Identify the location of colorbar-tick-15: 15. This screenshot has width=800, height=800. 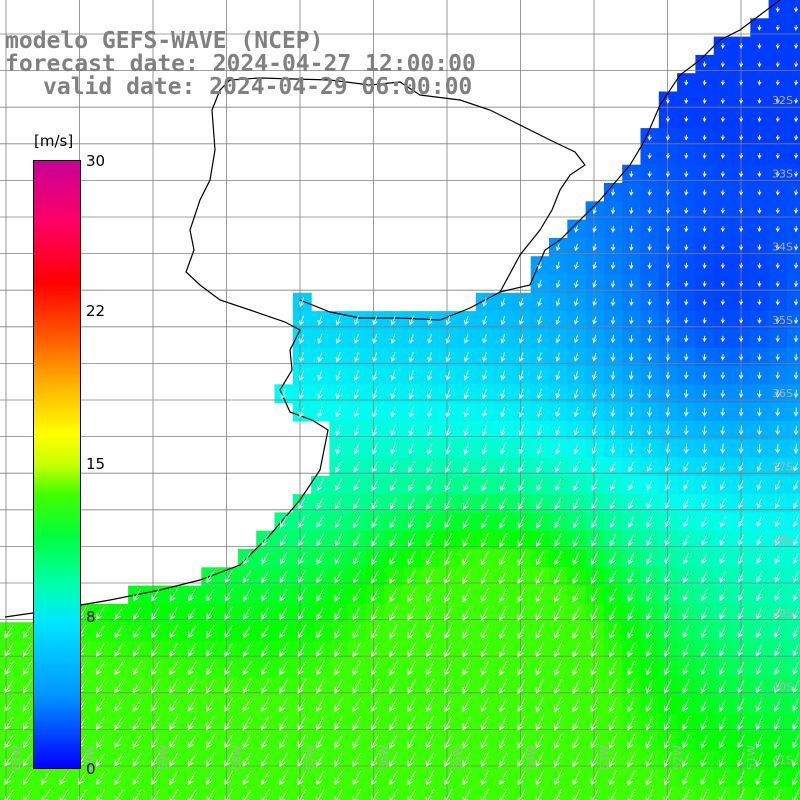
(96, 464).